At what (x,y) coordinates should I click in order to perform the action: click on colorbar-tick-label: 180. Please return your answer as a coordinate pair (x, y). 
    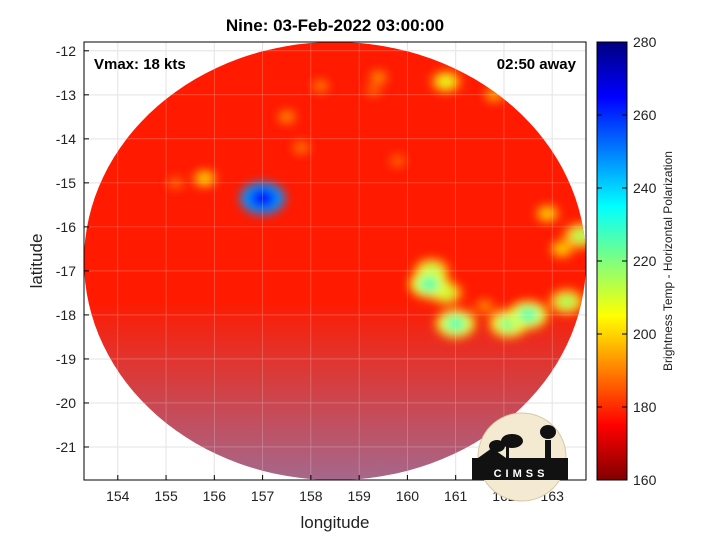
    Looking at the image, I should click on (645, 407).